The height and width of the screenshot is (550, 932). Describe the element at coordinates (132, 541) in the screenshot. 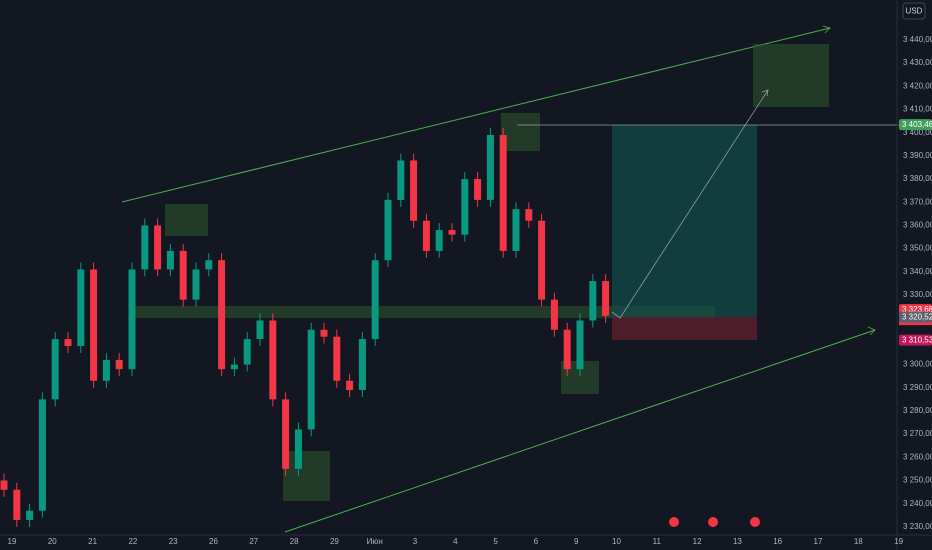

I see `x-tick-label: 22` at that location.